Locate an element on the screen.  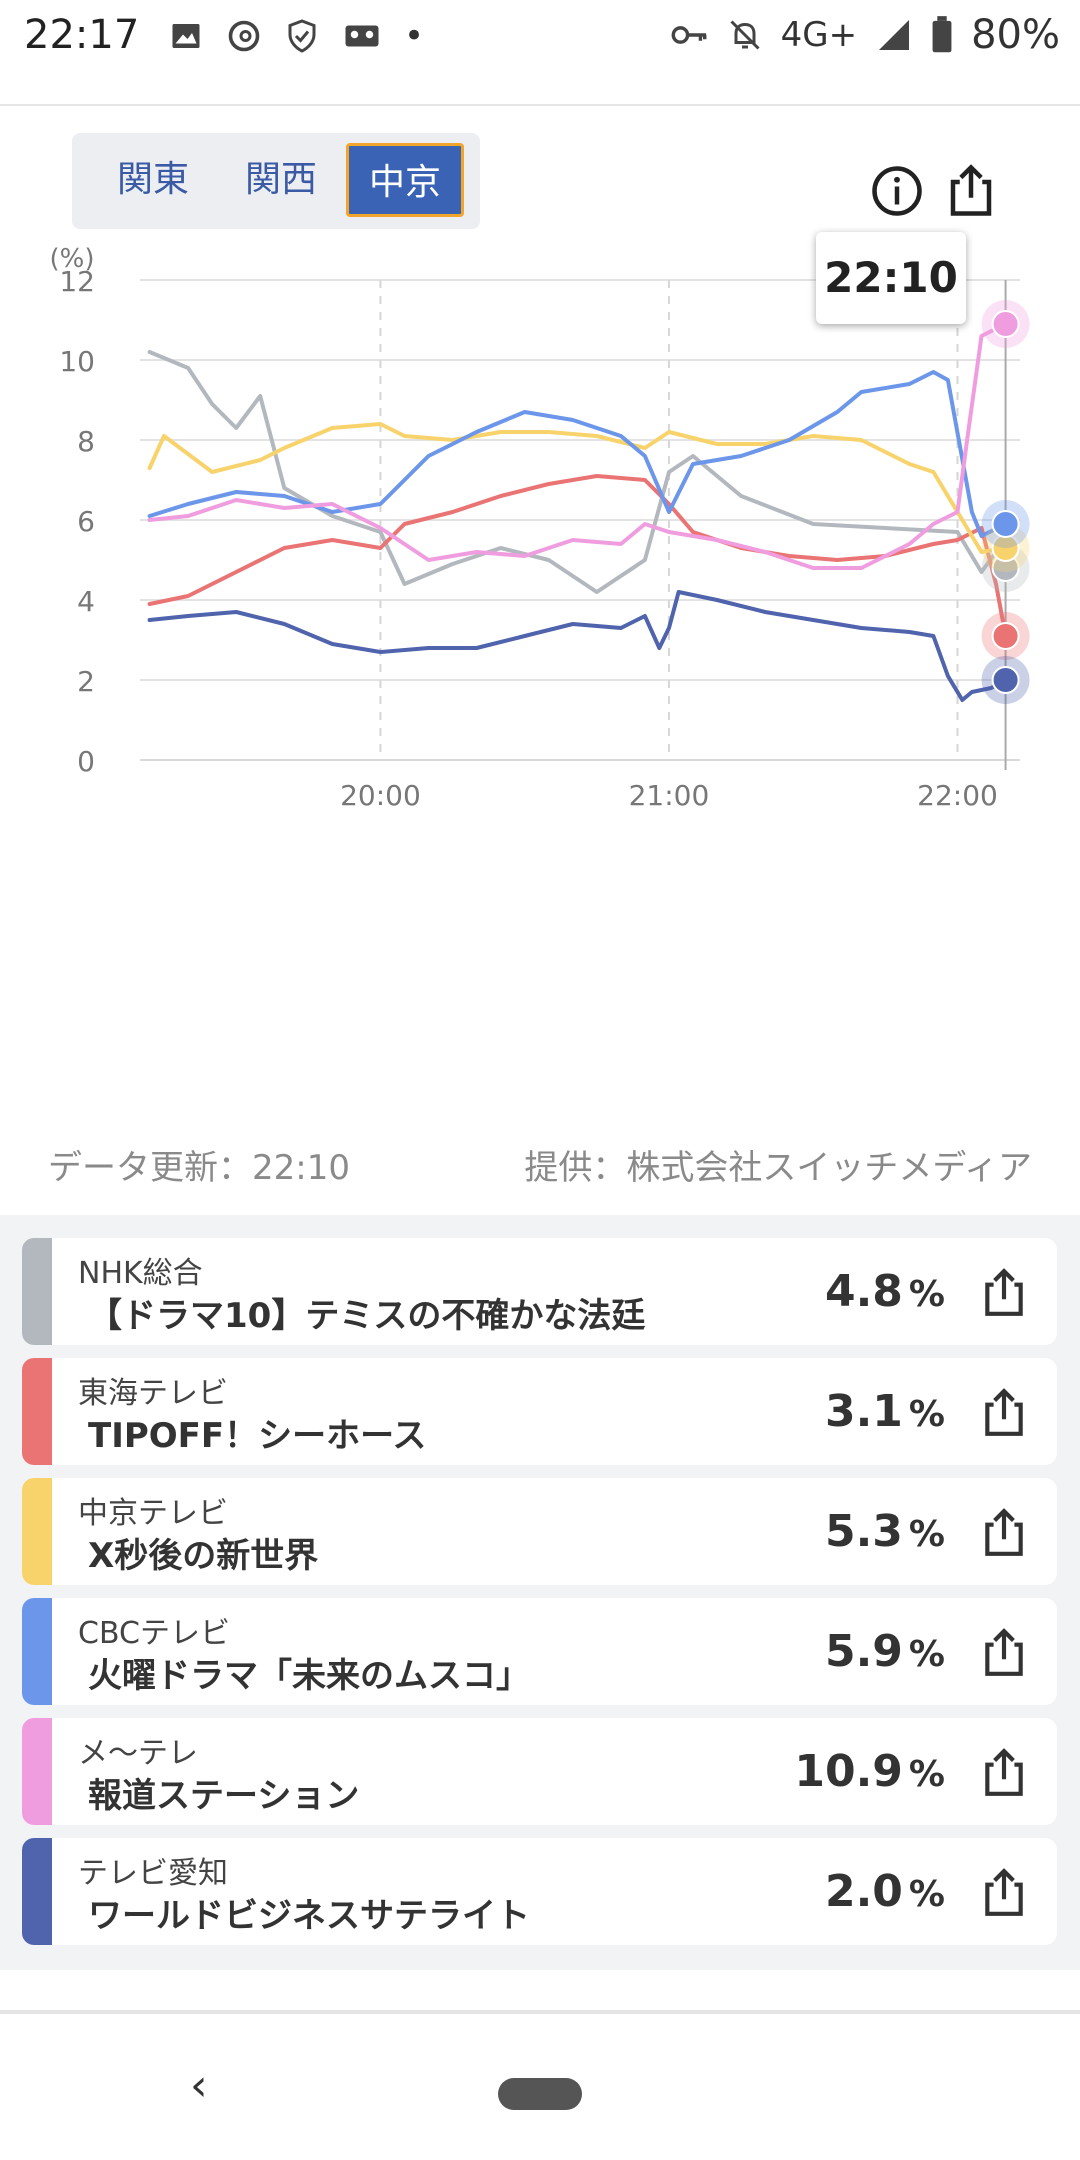
rating-value: 5.3% is located at coordinates (885, 1531).